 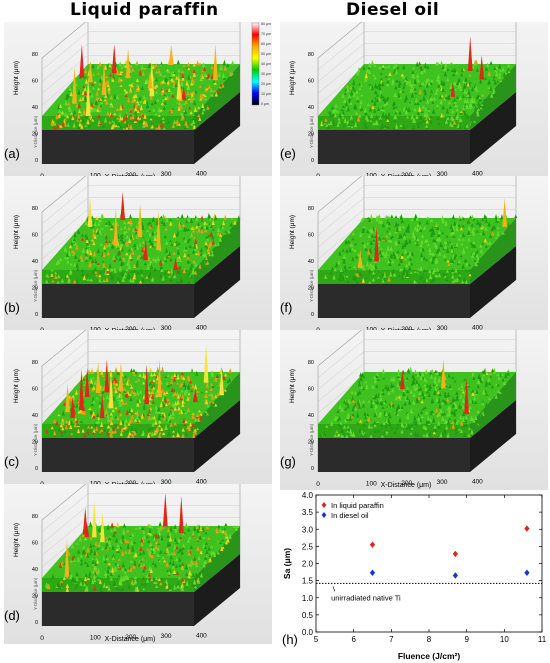 I want to click on panel-label: (f), so click(x=286, y=307).